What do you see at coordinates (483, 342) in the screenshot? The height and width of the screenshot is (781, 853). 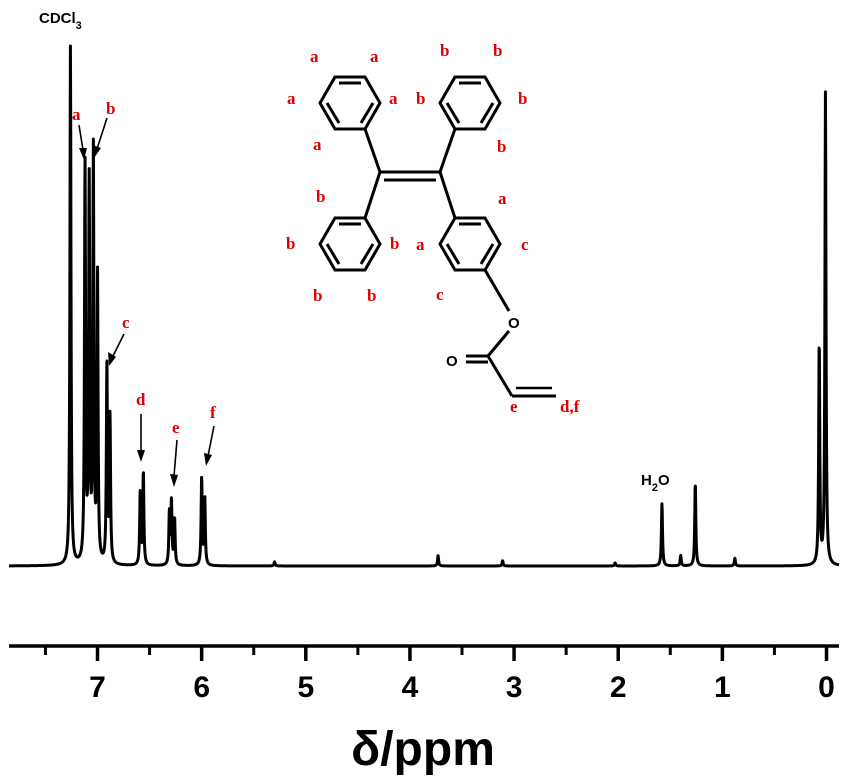 I see `structure-oxygen-labels: O O` at bounding box center [483, 342].